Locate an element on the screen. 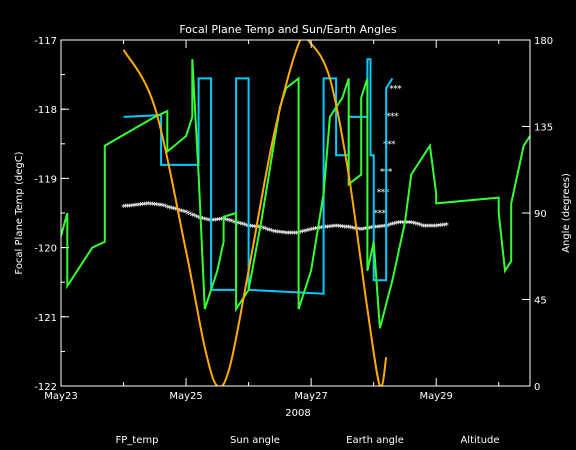 The image size is (576, 450). legend: FP_temp Sun angle Earth angle Altitude is located at coordinates (308, 440).